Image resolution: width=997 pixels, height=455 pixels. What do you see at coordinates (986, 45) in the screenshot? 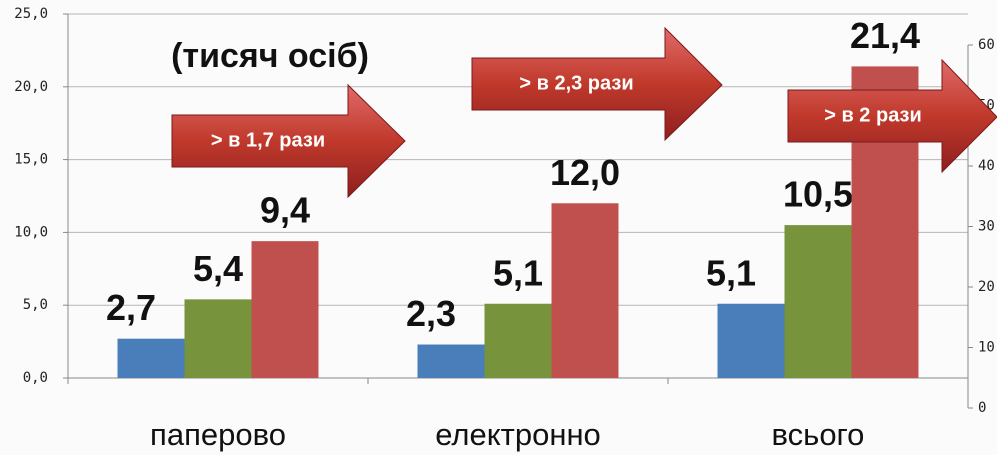
I see `y2-tick-label: 60` at bounding box center [986, 45].